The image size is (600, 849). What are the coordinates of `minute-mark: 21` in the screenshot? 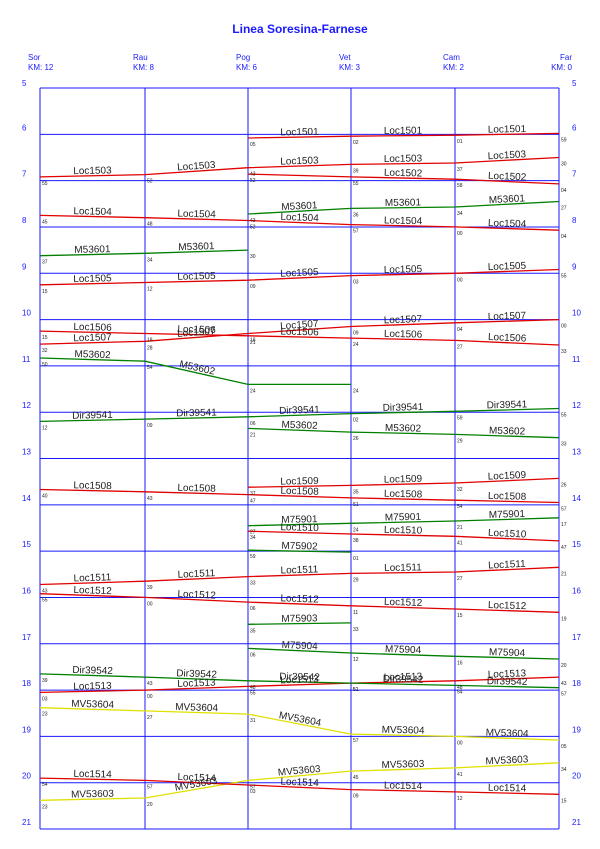 It's located at (564, 574).